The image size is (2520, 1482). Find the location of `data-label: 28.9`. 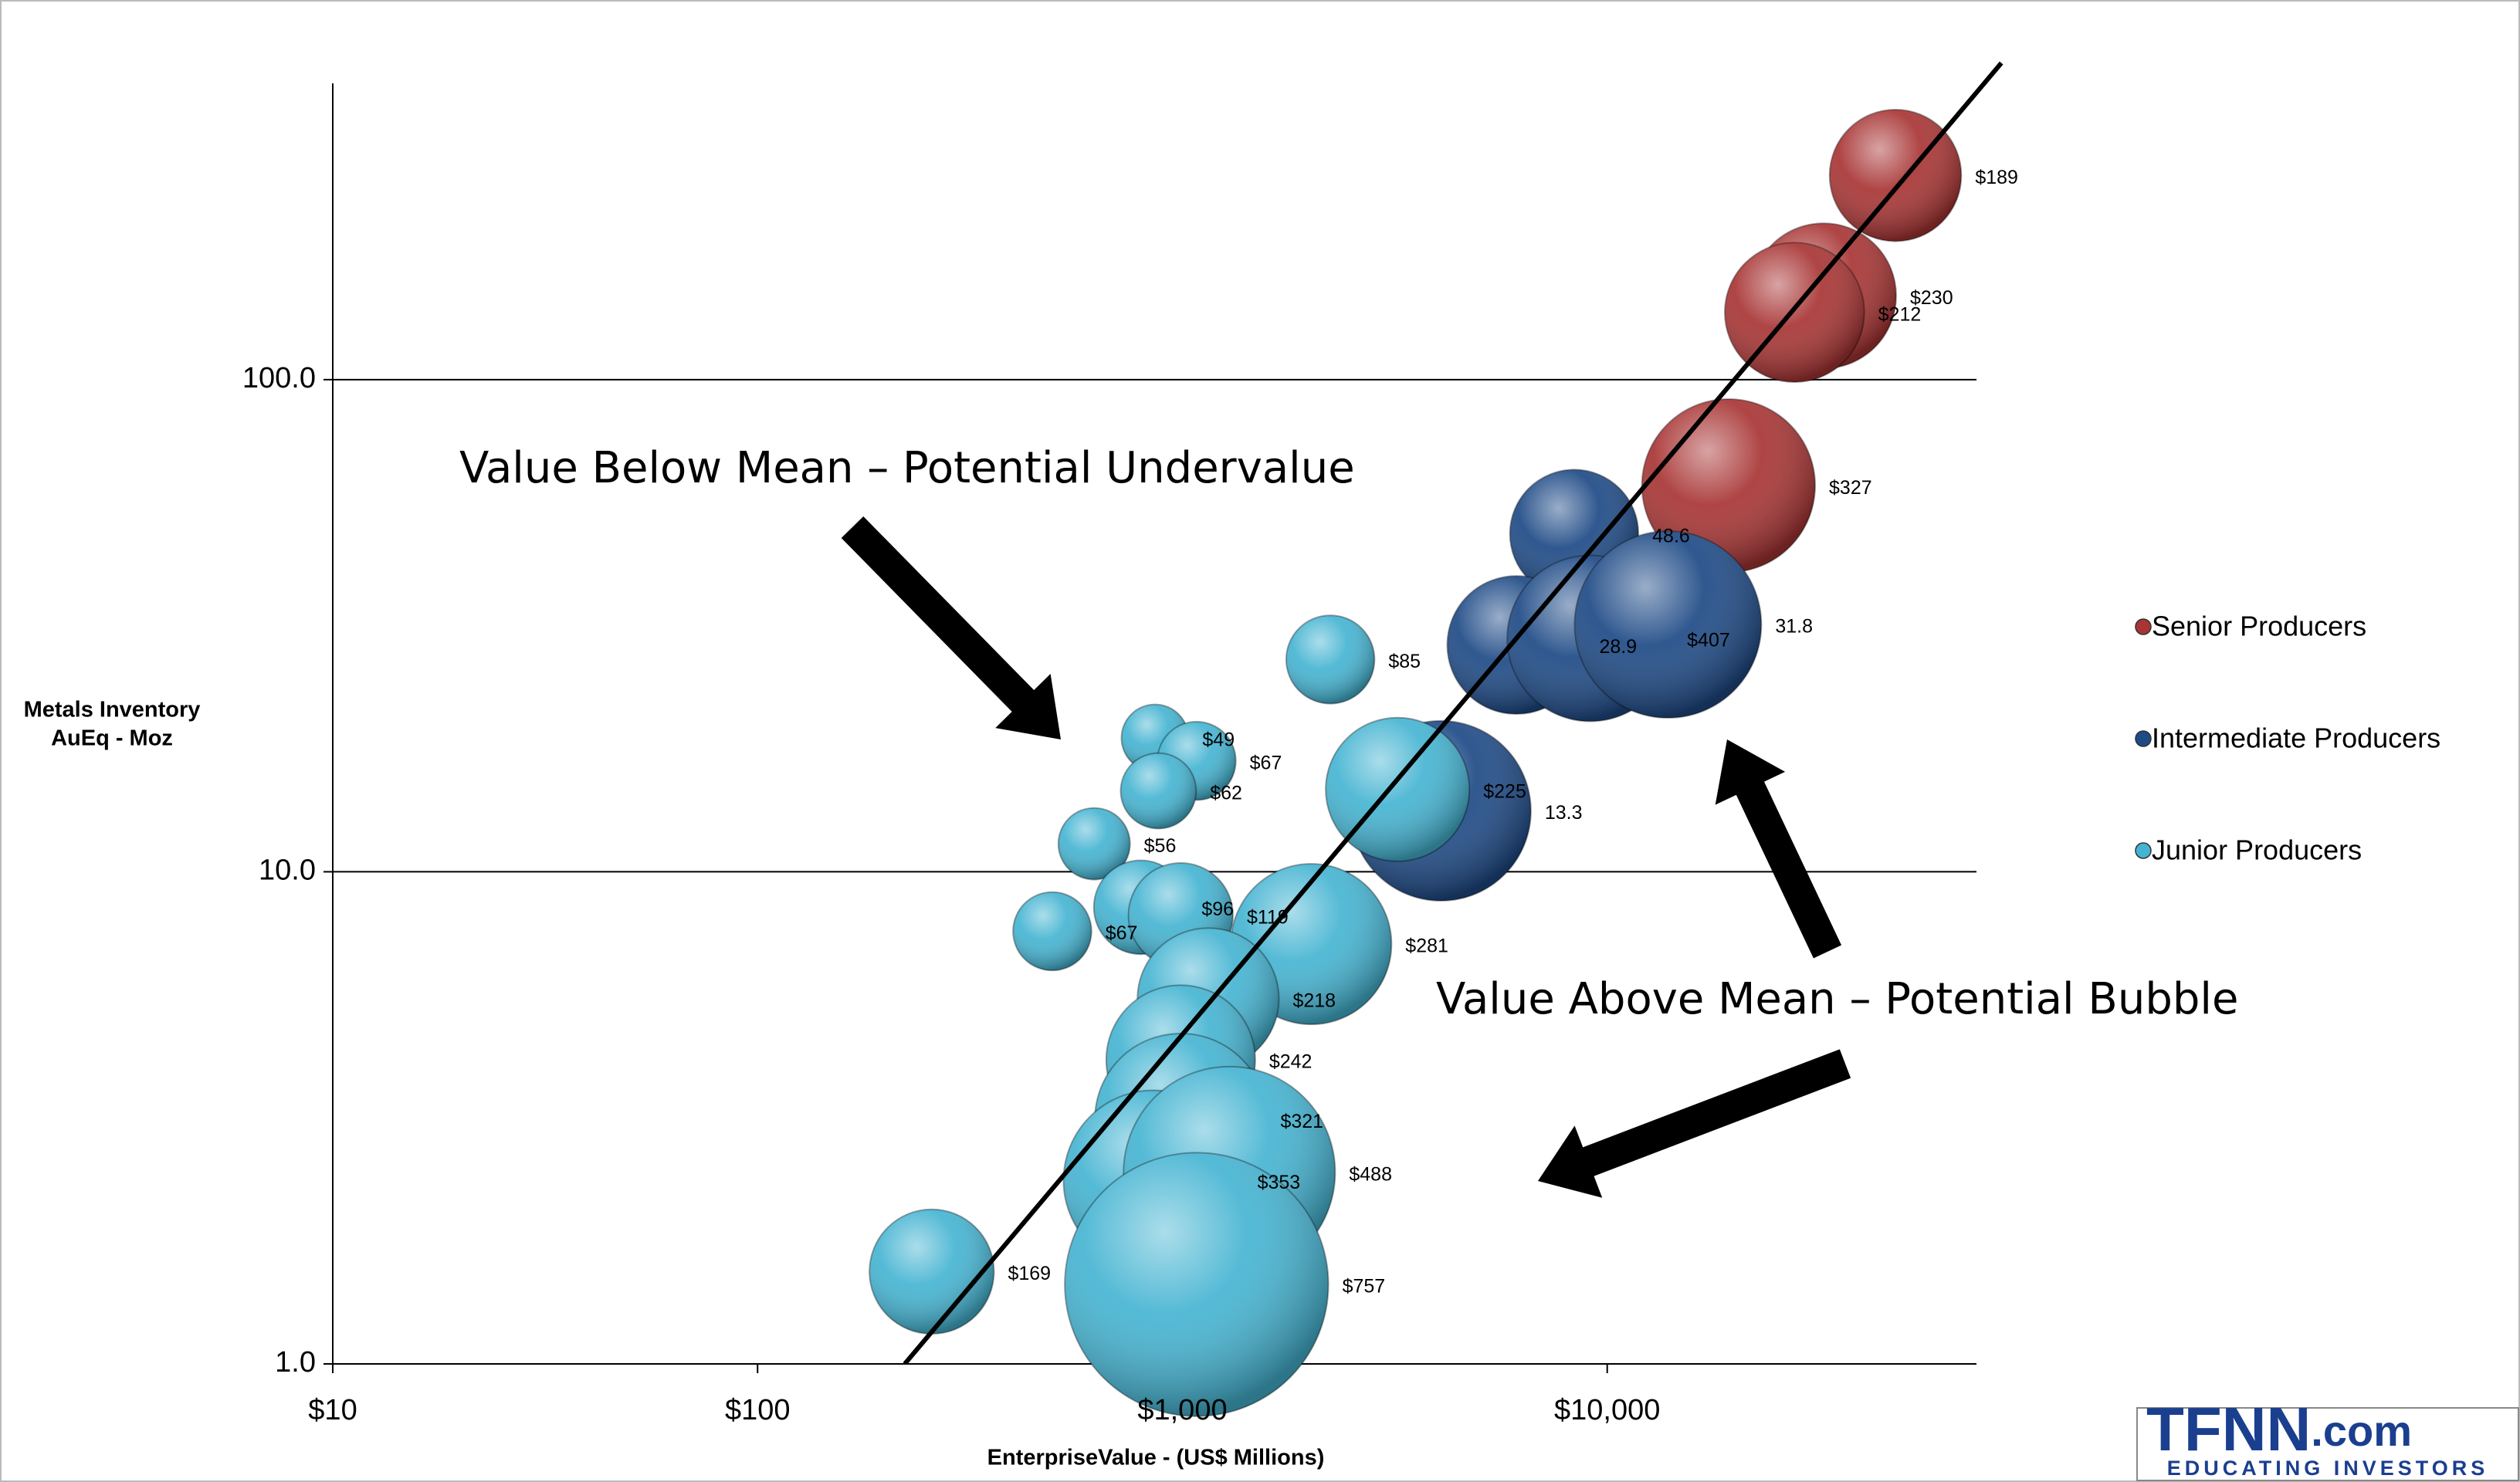

data-label: 28.9 is located at coordinates (1618, 647).